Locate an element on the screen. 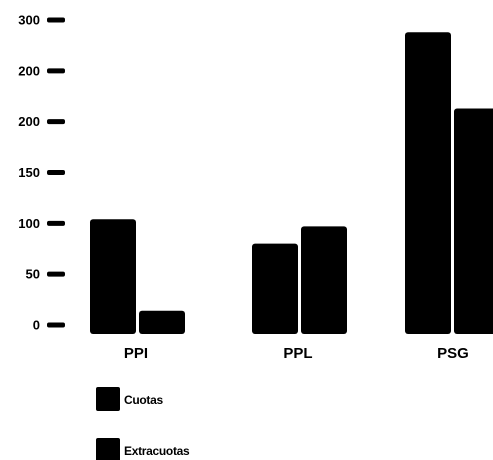 The image size is (493, 460). x-axis-labels: PPI PPL PSG is located at coordinates (296, 353).